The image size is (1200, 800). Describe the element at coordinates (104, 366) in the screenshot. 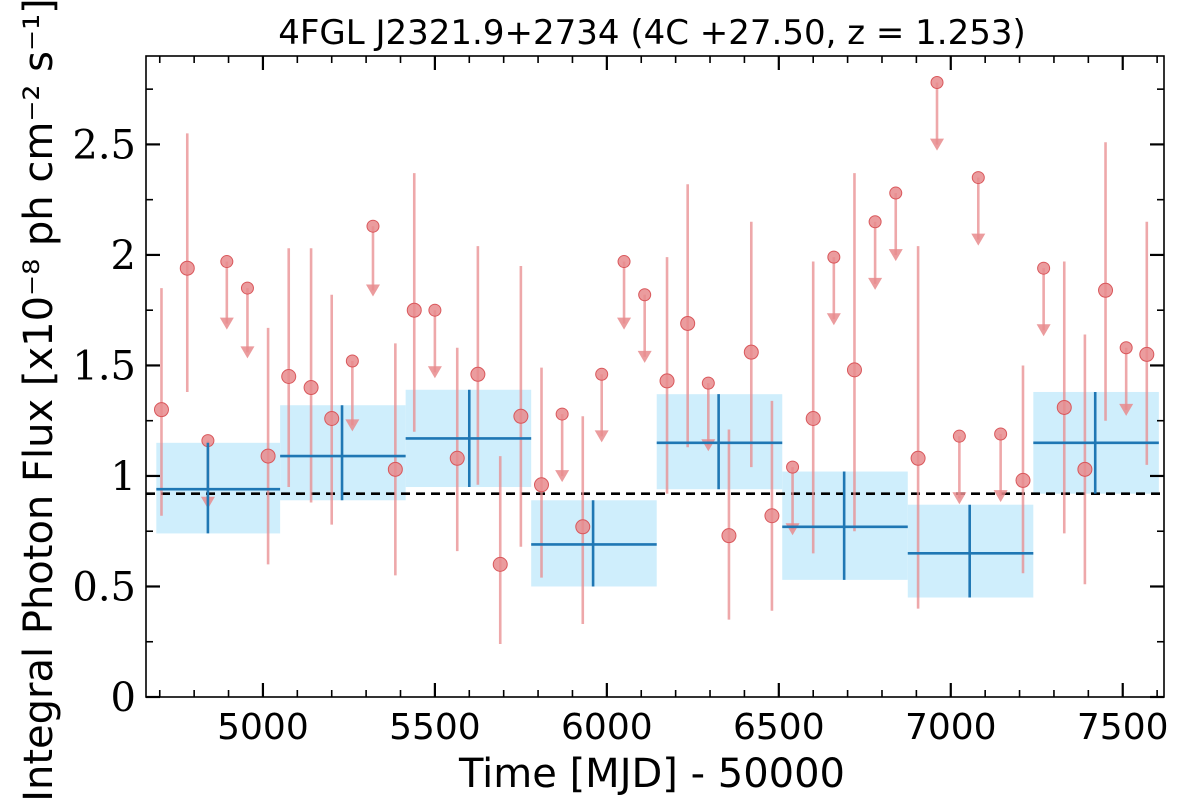

I see `y-tick-label: 1.5` at that location.